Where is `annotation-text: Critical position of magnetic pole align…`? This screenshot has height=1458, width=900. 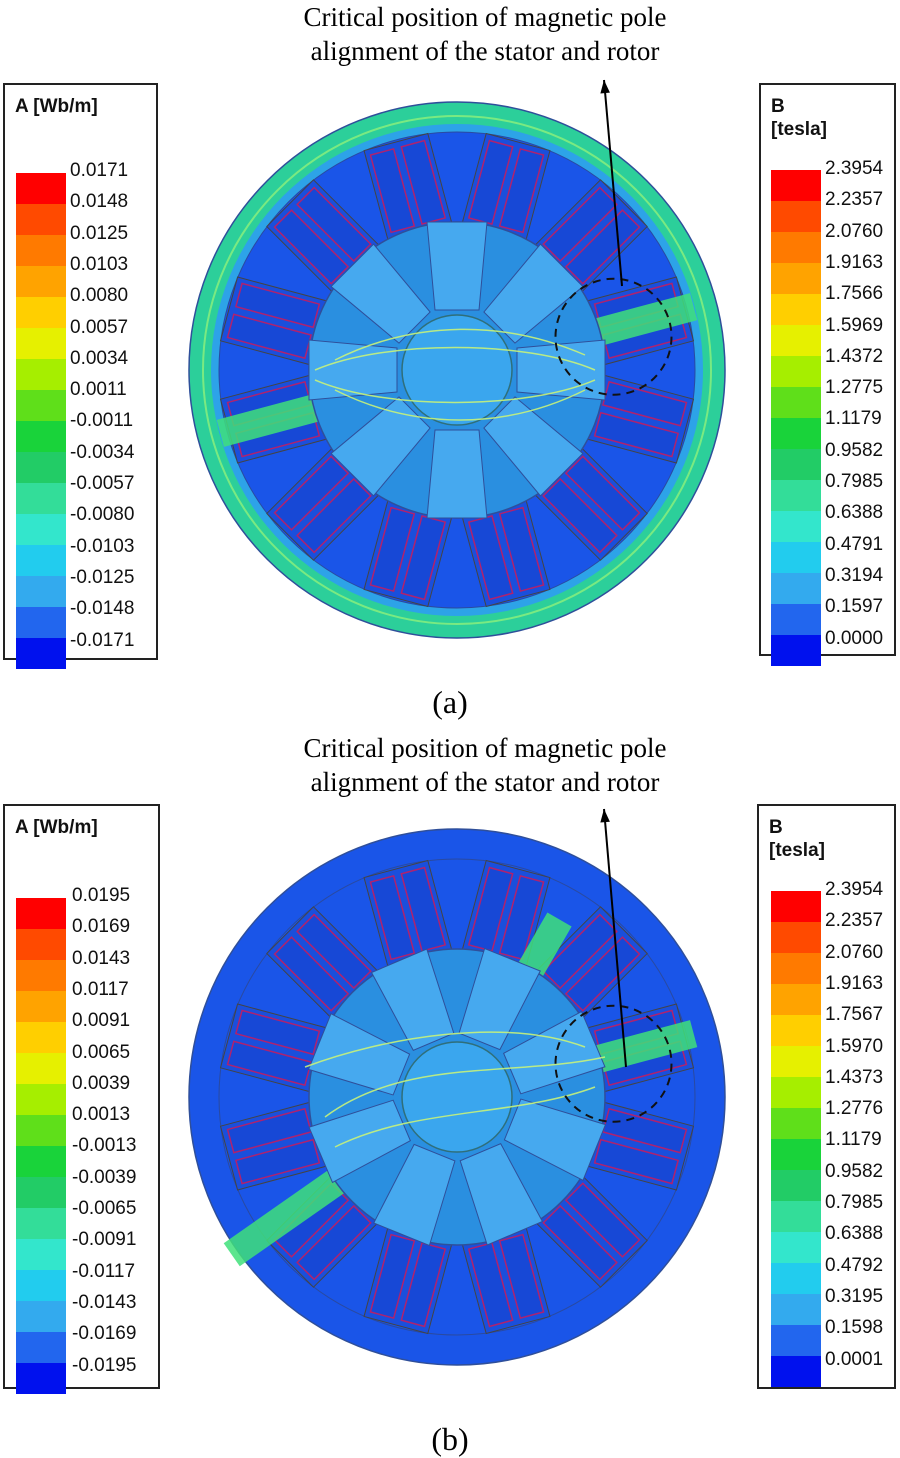
annotation-text: Critical position of magnetic pole align… is located at coordinates (485, 34).